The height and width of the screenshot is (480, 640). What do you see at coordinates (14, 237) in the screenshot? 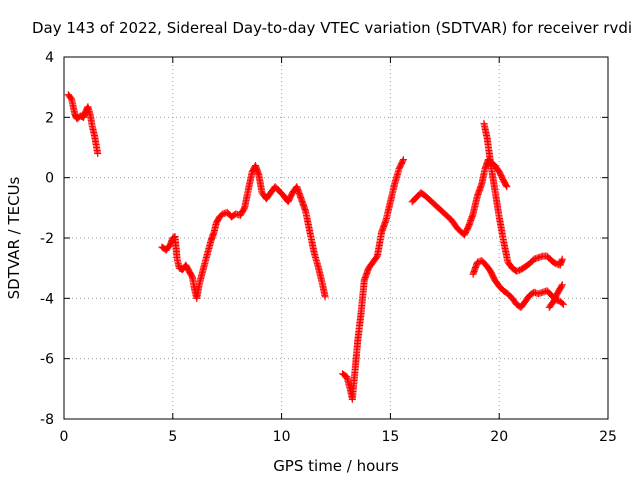
I see `y-axis-label: SDTVAR / TECUs` at bounding box center [14, 237].